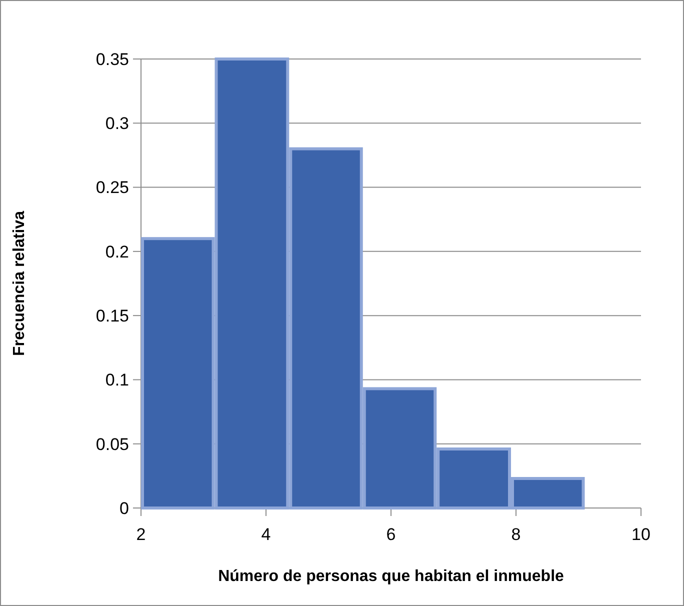 Image resolution: width=684 pixels, height=606 pixels. Describe the element at coordinates (141, 534) in the screenshot. I see `x-tick-label: 2` at that location.